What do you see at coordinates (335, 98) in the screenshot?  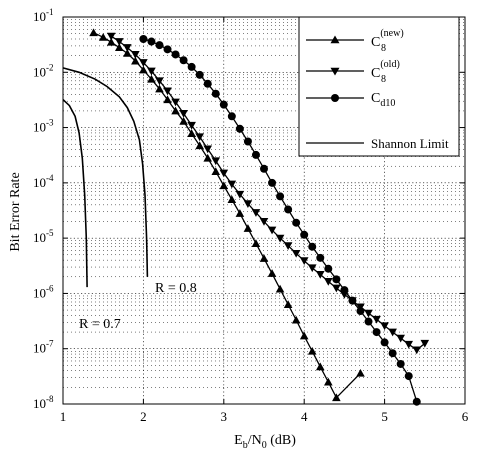 I see `circle-icon` at bounding box center [335, 98].